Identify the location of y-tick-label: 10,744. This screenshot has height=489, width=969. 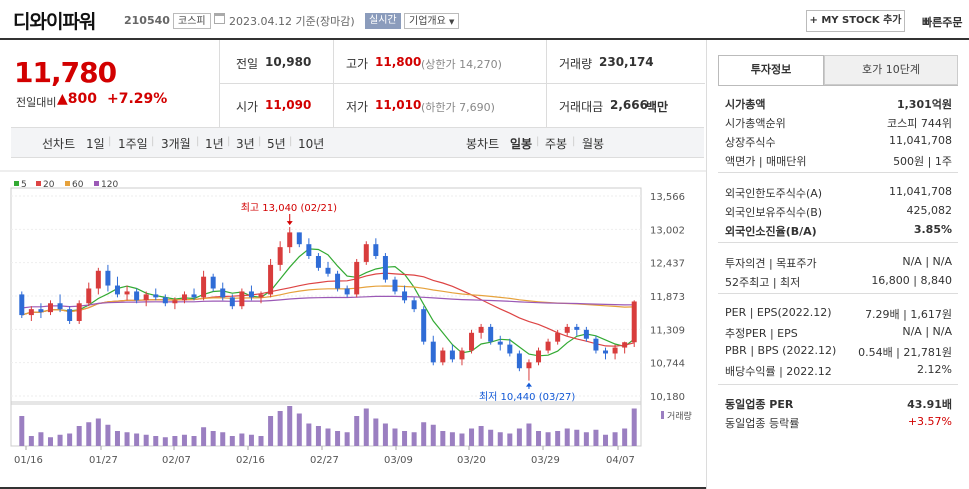
(667, 364).